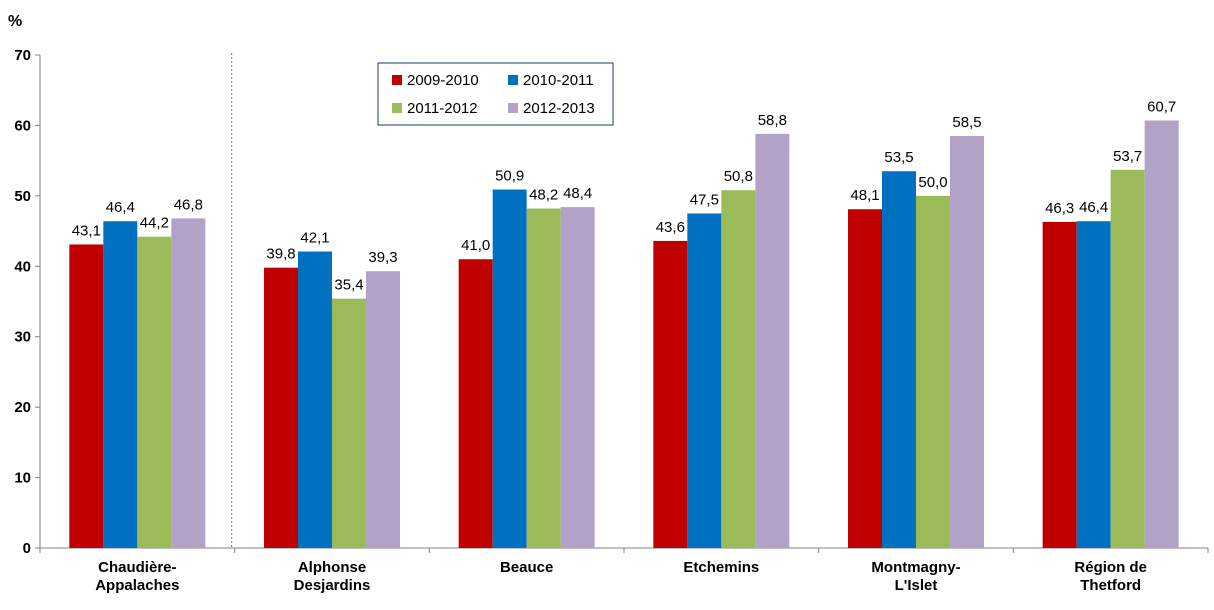 The image size is (1214, 610). What do you see at coordinates (22, 266) in the screenshot?
I see `y-tick-label: 40` at bounding box center [22, 266].